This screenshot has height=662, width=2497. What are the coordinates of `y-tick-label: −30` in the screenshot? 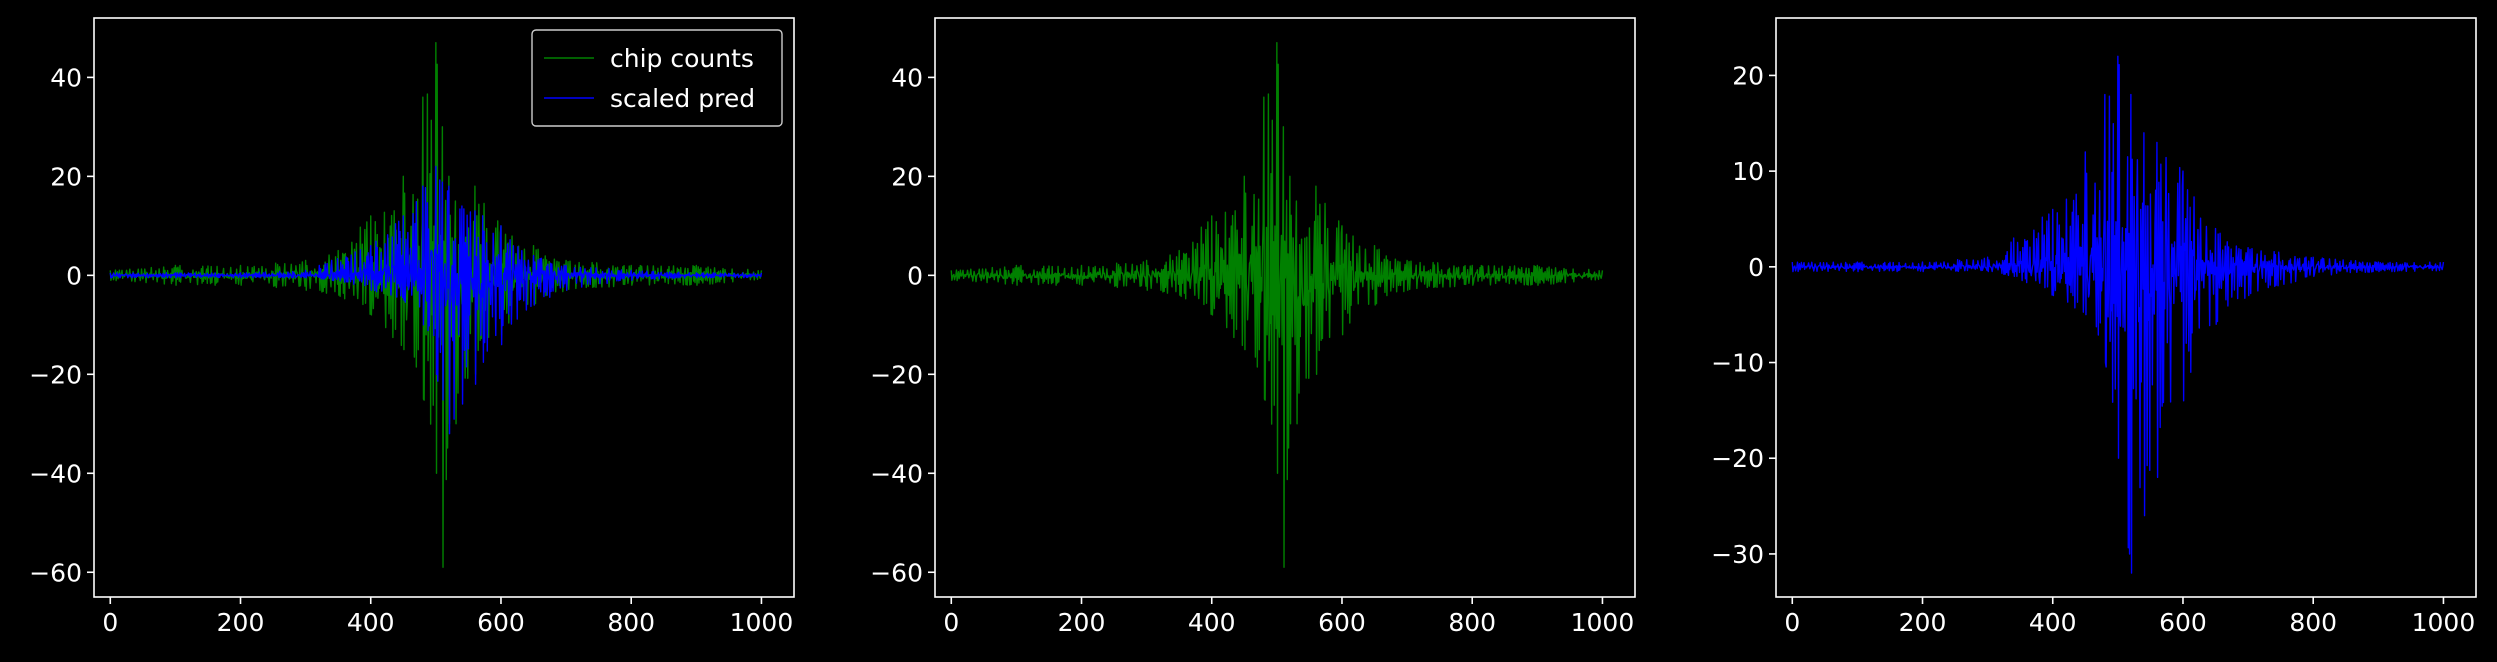 It's located at (1737, 554).